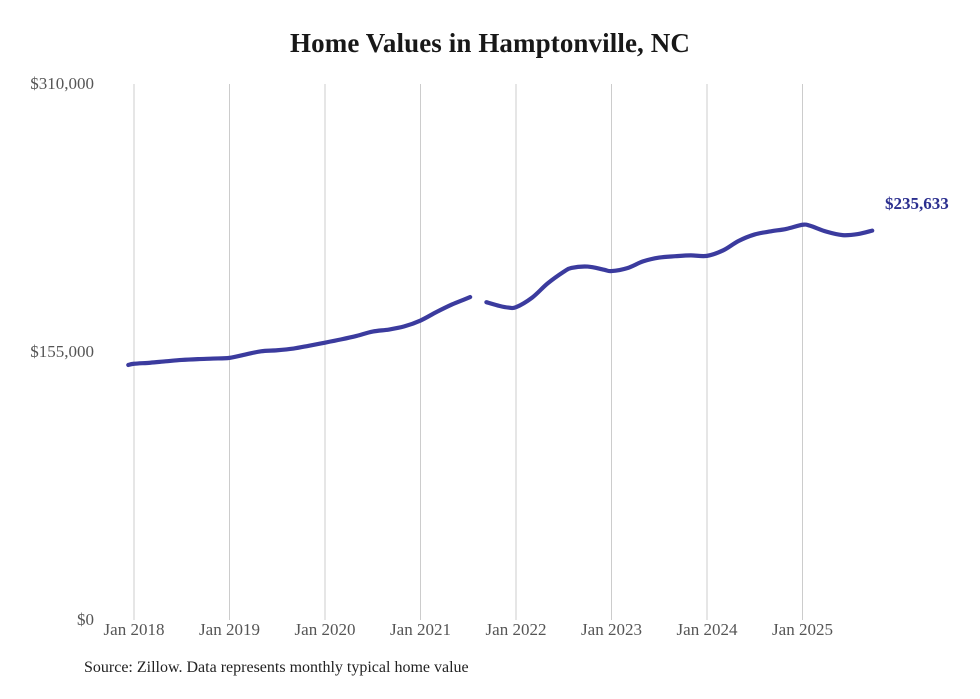 The image size is (980, 699). Describe the element at coordinates (707, 629) in the screenshot. I see `x-axis-tick-6: Jan 2024` at that location.